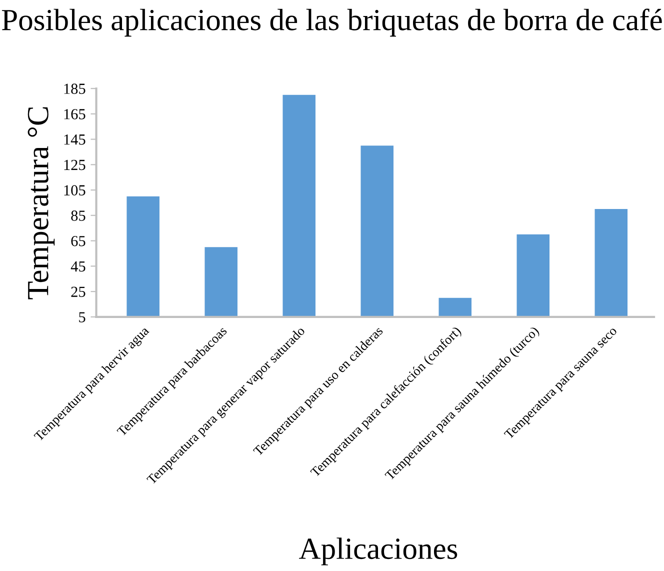  Describe the element at coordinates (78, 241) in the screenshot. I see `y-tick-label: 65` at that location.